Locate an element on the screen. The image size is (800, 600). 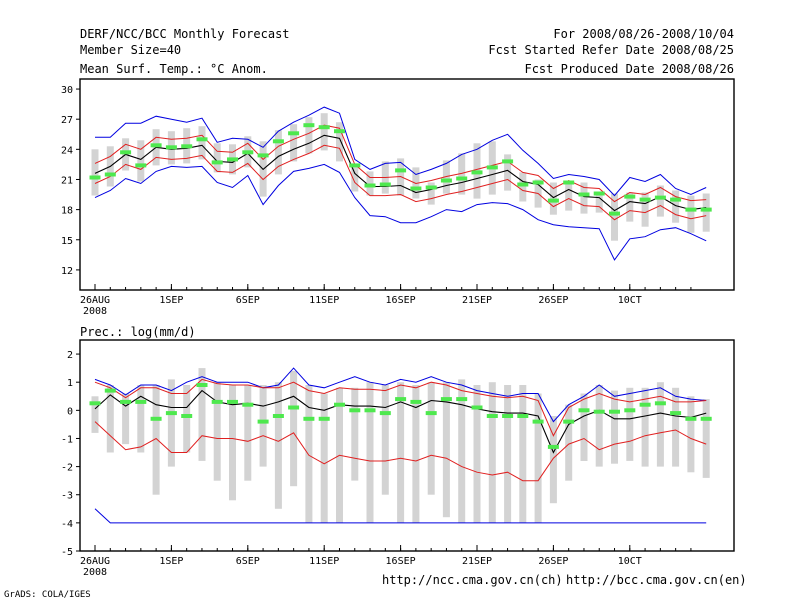
header-period: For 2008/08/26-2008/10/04 is located at coordinates (643, 34).